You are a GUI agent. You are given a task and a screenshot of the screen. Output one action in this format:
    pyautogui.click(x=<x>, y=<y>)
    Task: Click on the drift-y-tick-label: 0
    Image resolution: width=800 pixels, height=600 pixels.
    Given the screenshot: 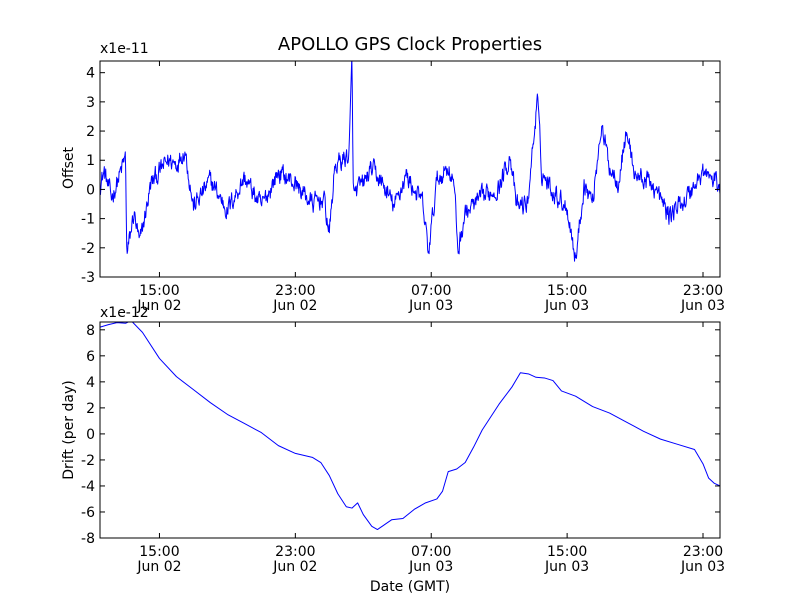 What is the action you would take?
    pyautogui.click(x=90, y=435)
    